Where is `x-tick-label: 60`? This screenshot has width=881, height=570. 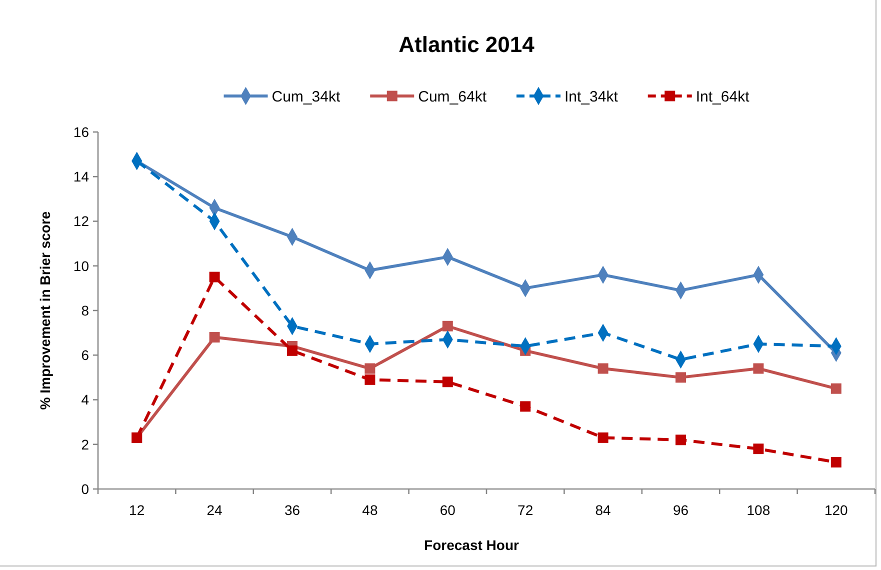 x-tick-label: 60 is located at coordinates (448, 510).